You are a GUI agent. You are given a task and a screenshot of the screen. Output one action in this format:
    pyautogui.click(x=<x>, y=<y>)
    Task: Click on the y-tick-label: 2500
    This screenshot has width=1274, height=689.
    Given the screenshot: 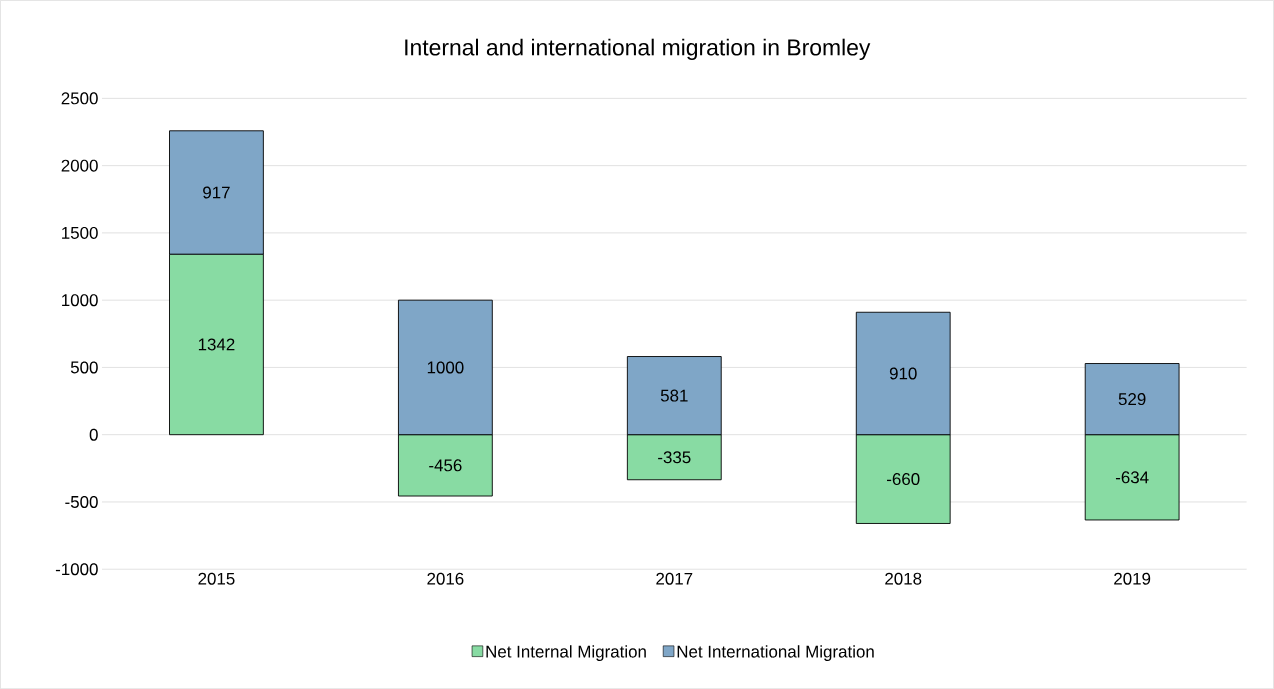 What is the action you would take?
    pyautogui.click(x=79, y=98)
    